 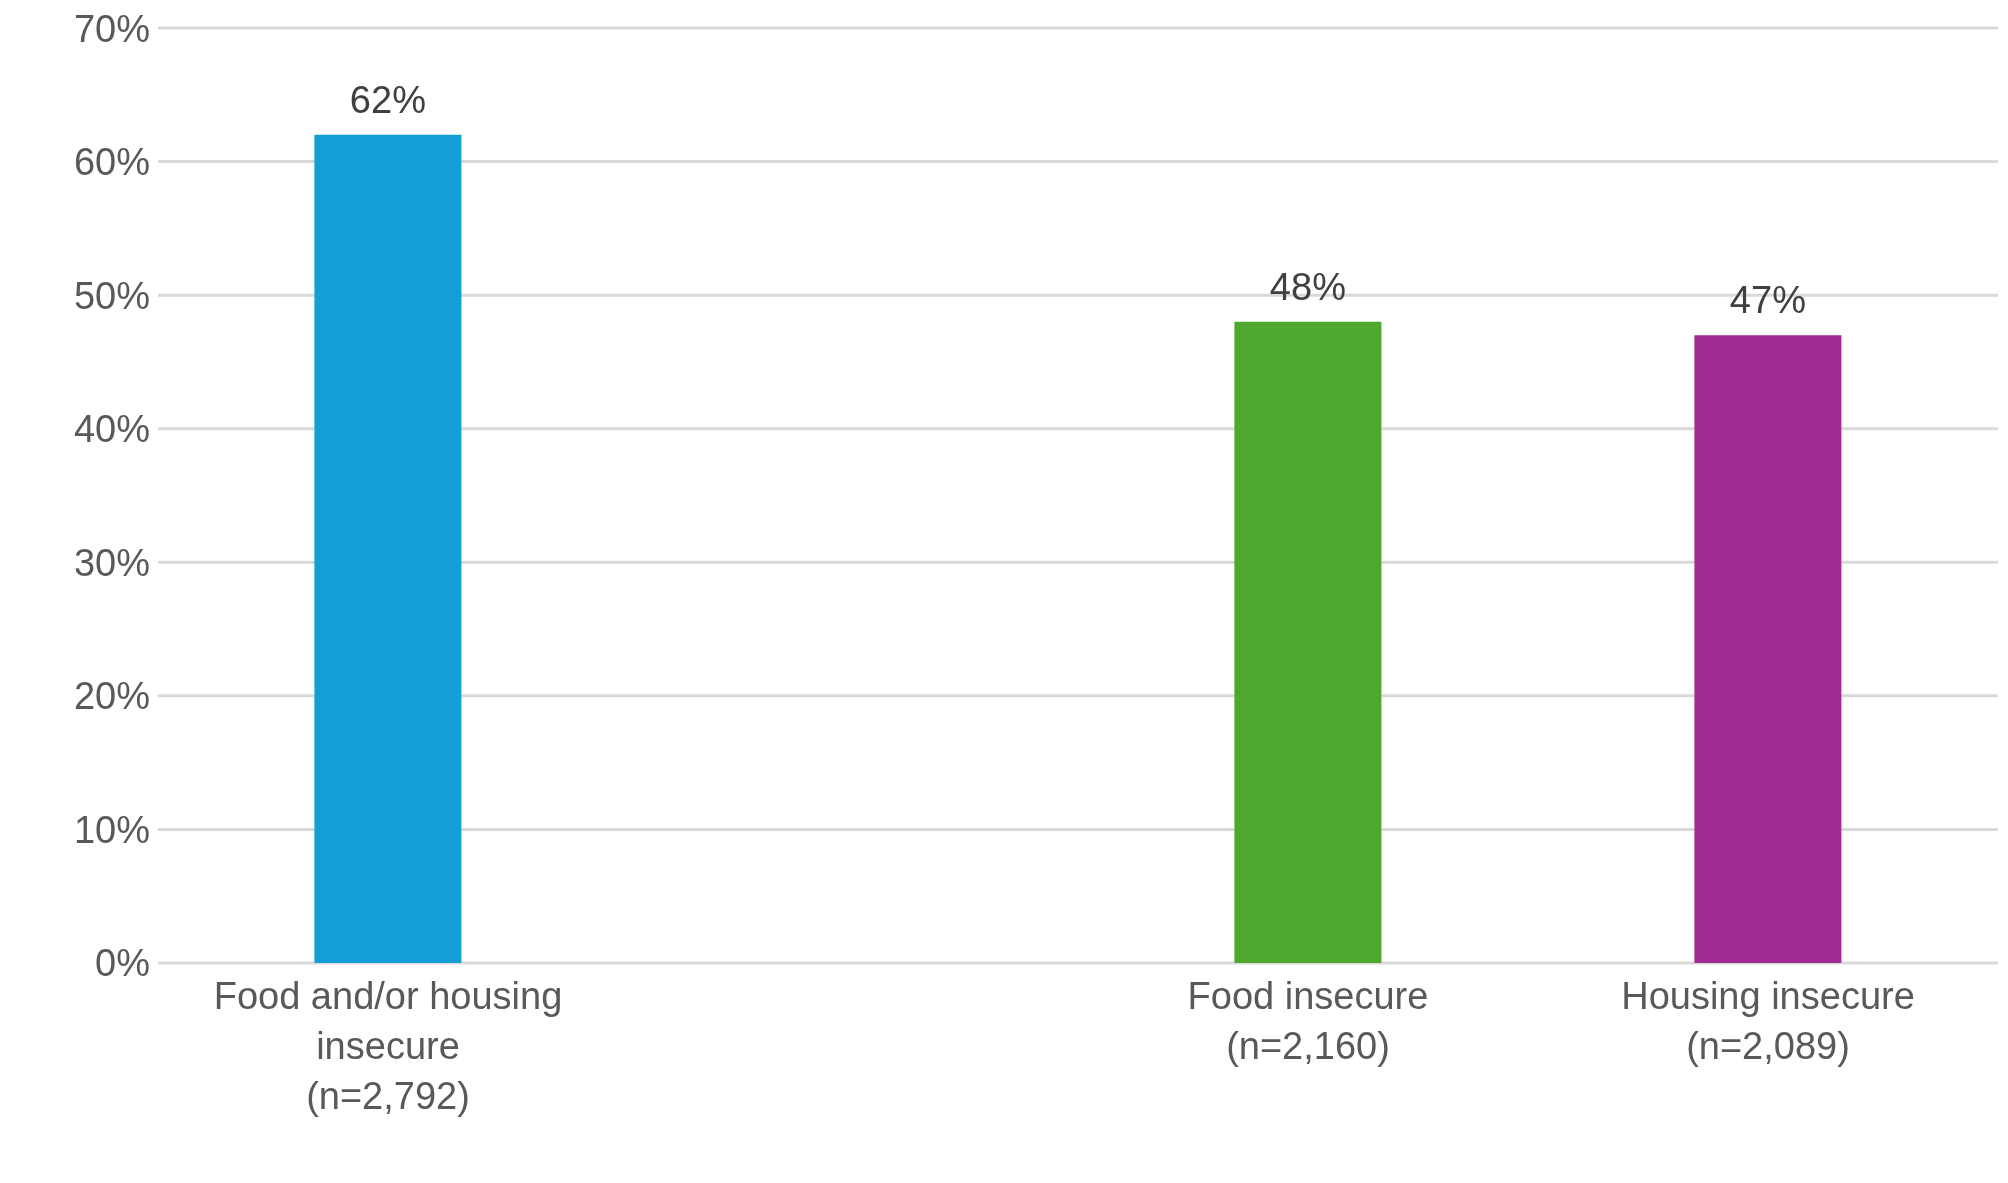 I want to click on y-tick-label: 40%, so click(x=111, y=429).